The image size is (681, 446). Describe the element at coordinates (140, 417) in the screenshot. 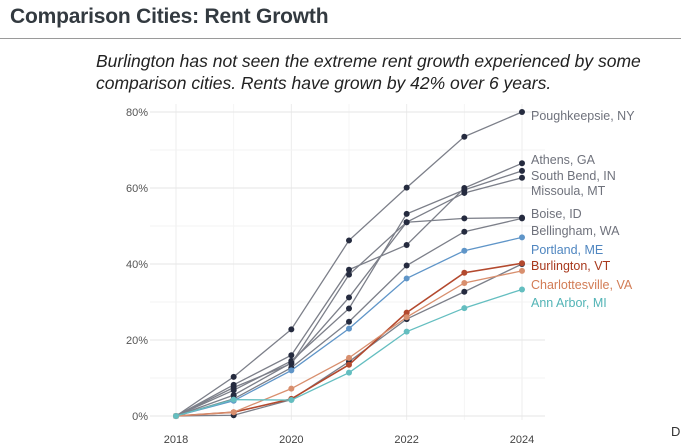

I see `y-tick-label: 0%` at that location.